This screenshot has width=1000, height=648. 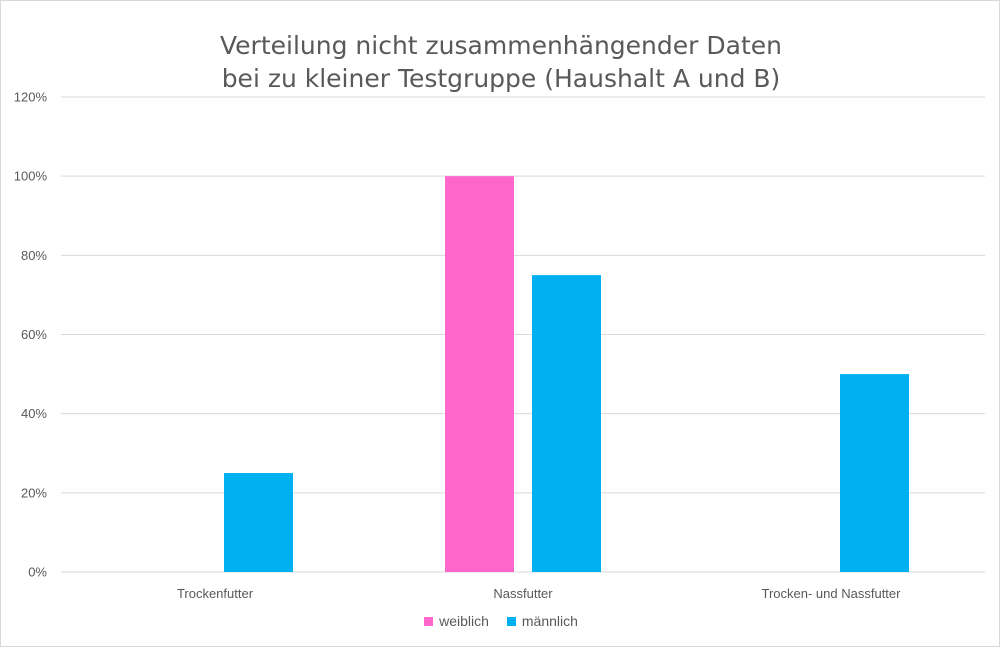 What do you see at coordinates (31, 176) in the screenshot?
I see `y-tick-label: 100%` at bounding box center [31, 176].